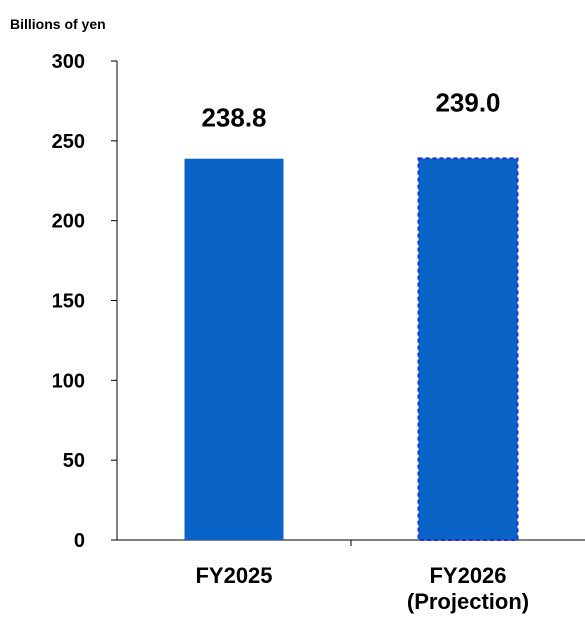 This screenshot has width=585, height=619. Describe the element at coordinates (58, 24) in the screenshot. I see `y-axis-unit-label: Billions of yen` at that location.